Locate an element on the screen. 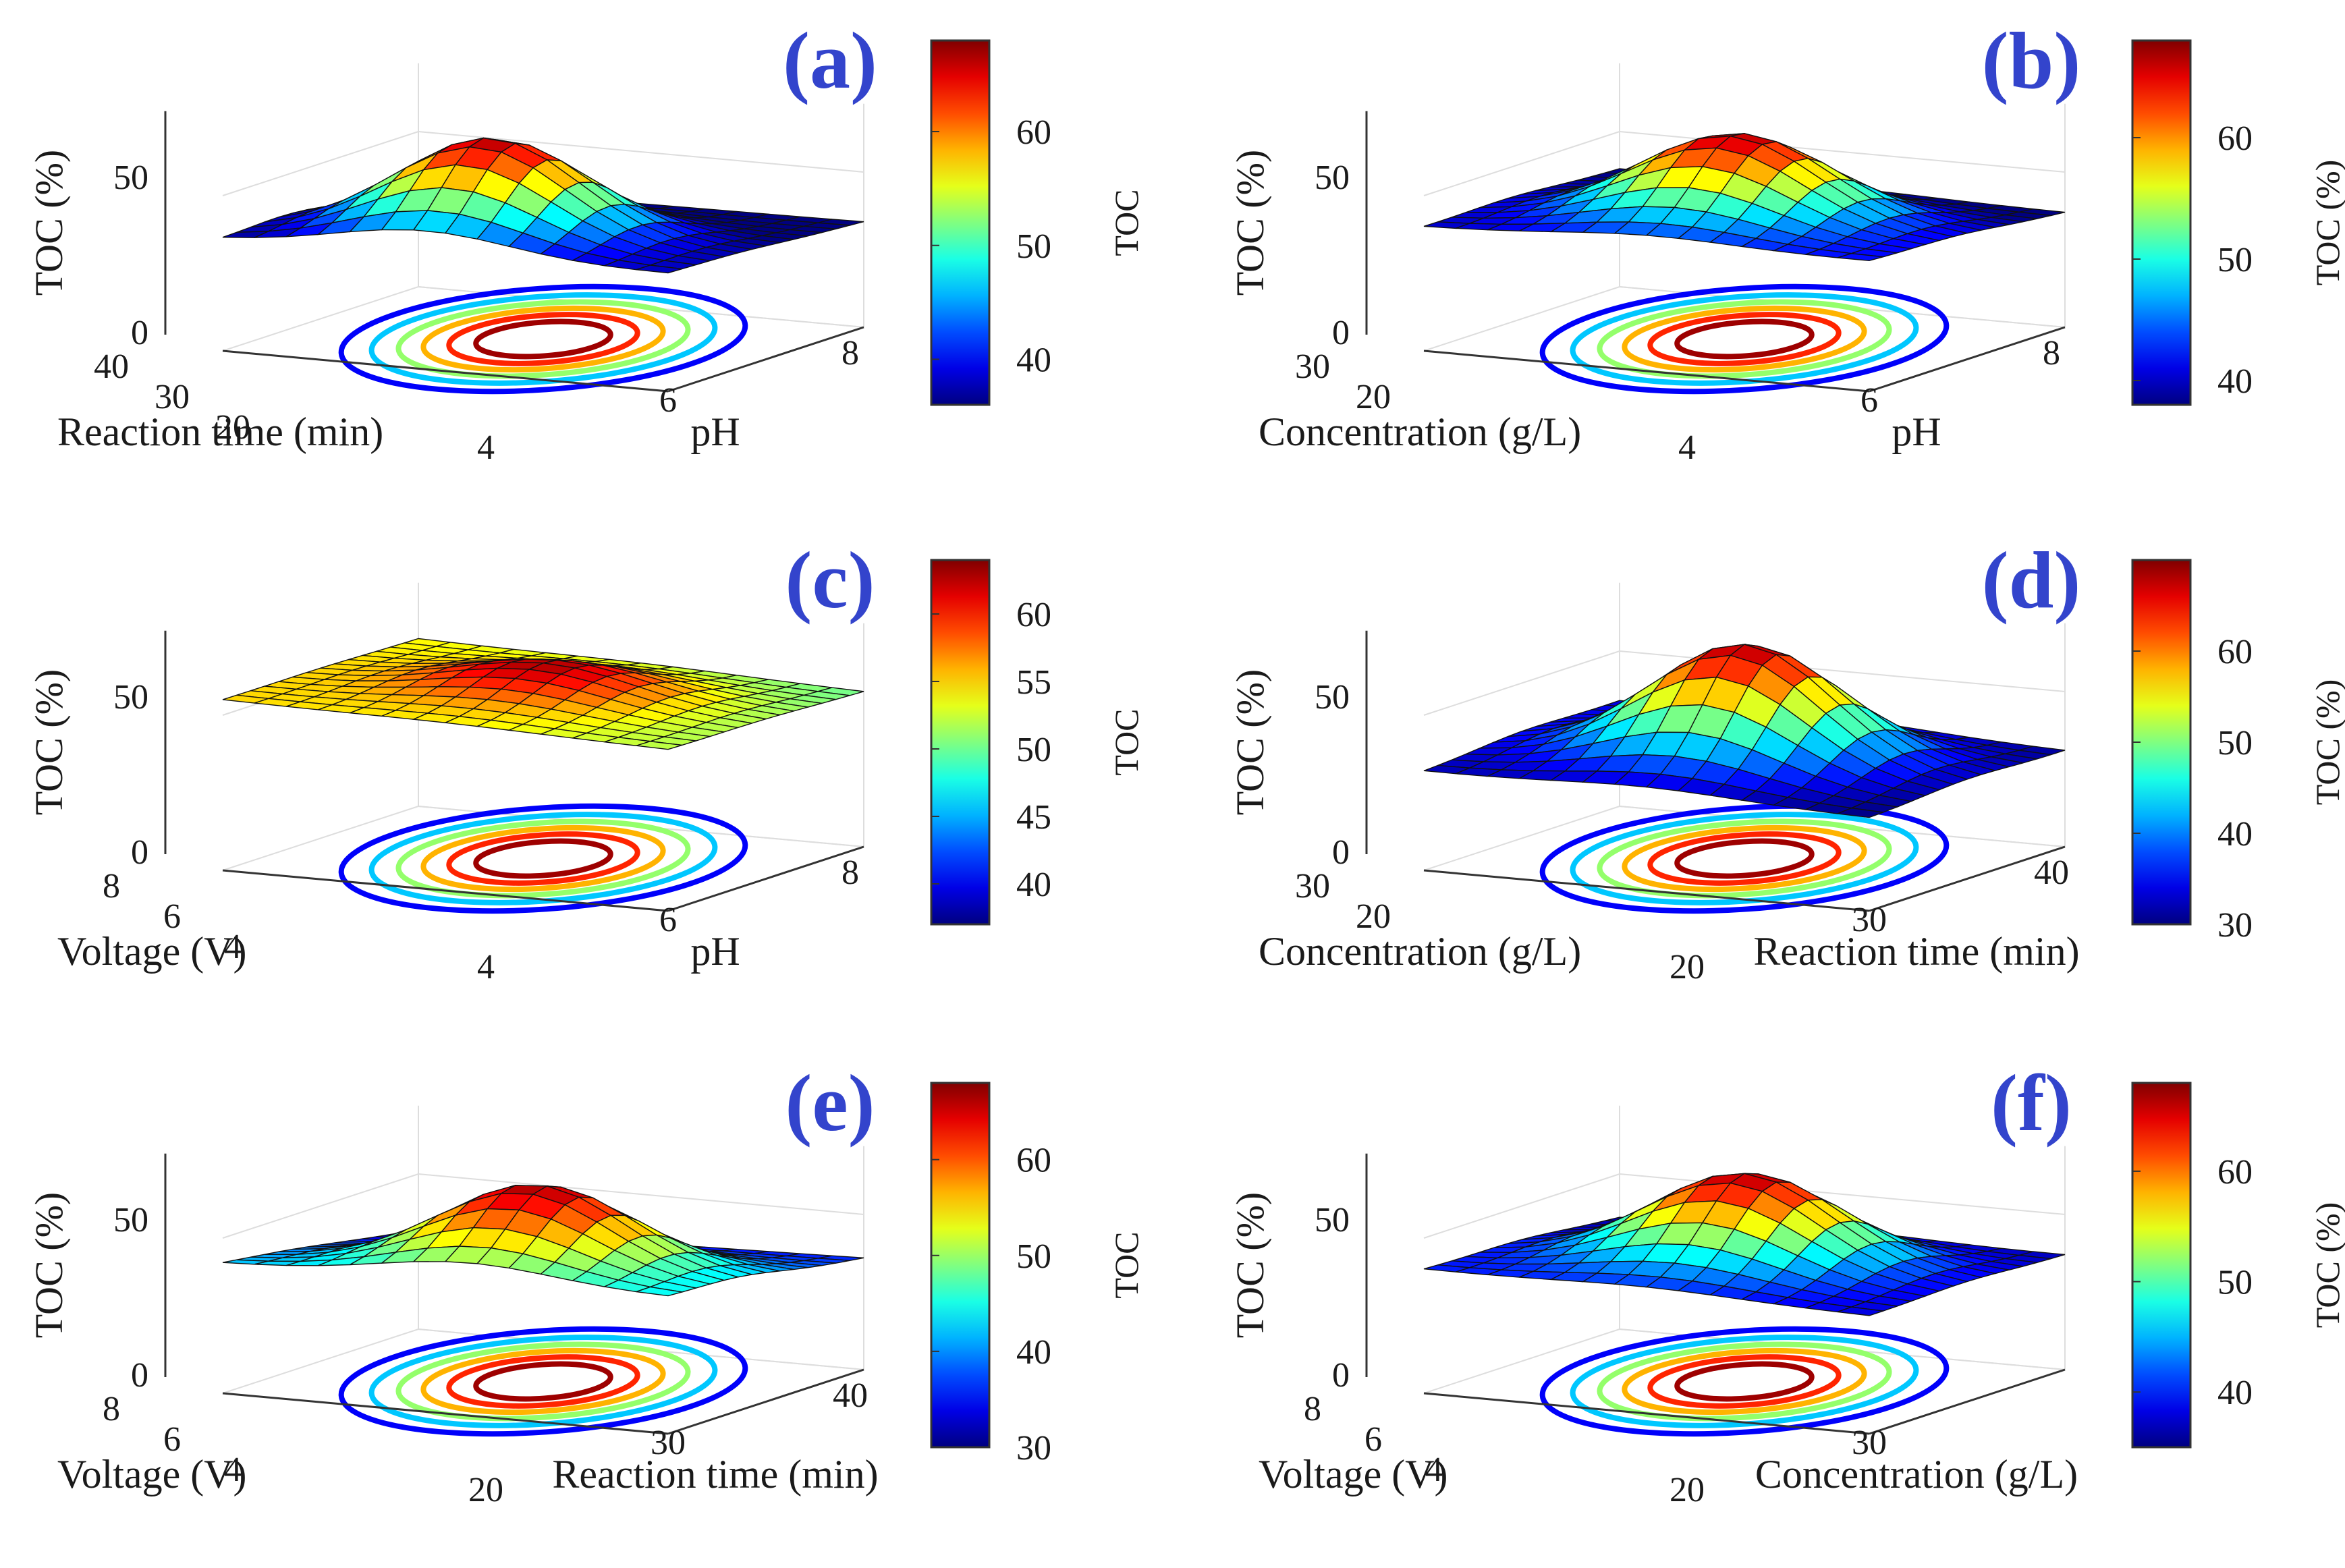 The image size is (2345, 1568). colorbar-tick-label: 55 is located at coordinates (1033, 682).